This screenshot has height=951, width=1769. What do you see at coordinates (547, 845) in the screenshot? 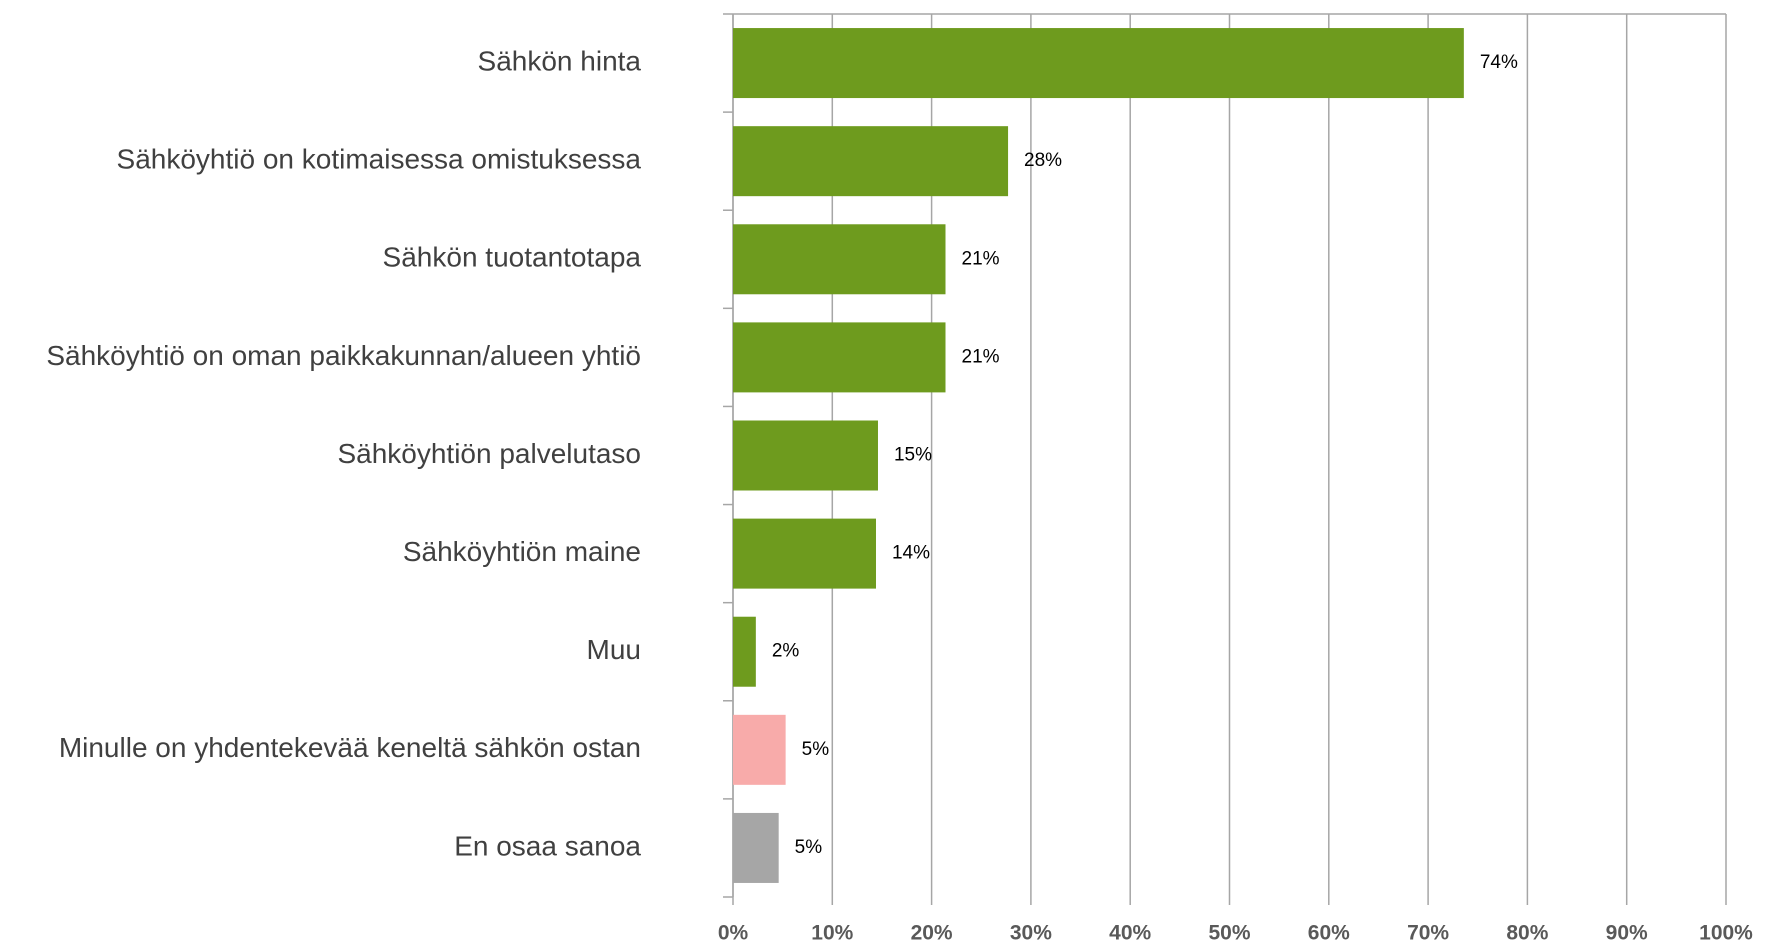
I see `category-label: En osaa sanoa` at bounding box center [547, 845].